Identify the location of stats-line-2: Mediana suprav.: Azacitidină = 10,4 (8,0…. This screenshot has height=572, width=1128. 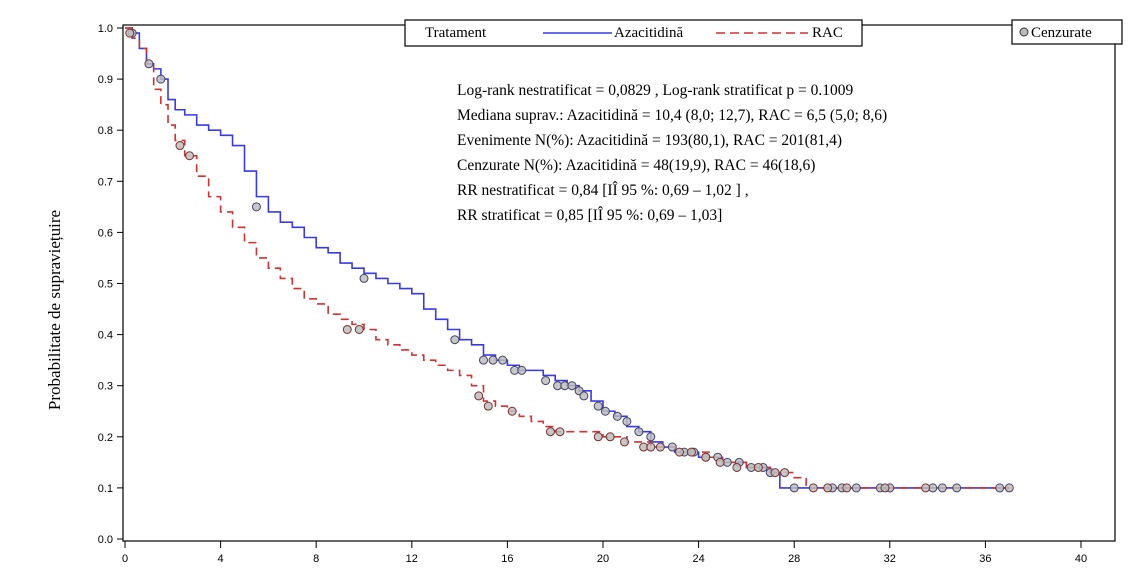
(672, 115).